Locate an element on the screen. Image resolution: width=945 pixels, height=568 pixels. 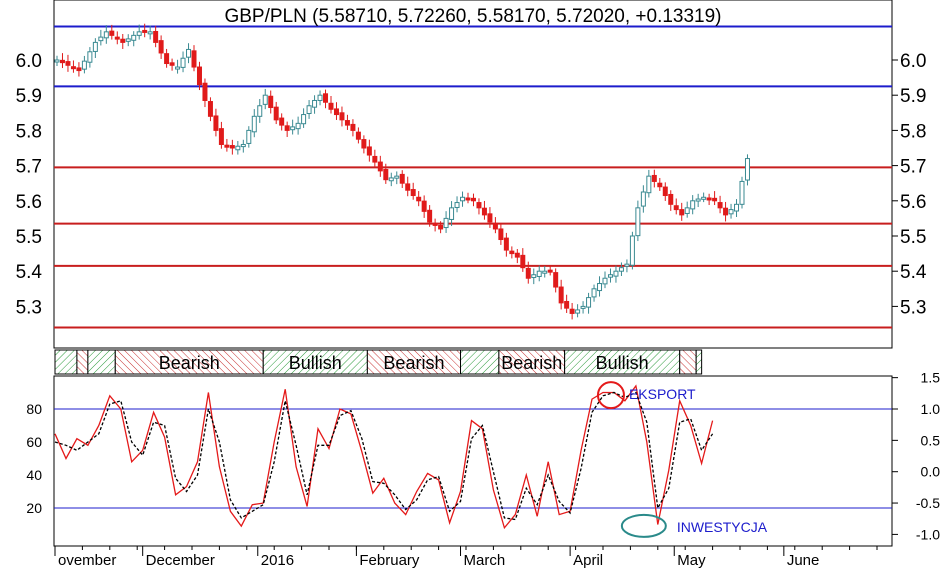
oscillator-tick-label-right: 1.5 is located at coordinates (931, 378).